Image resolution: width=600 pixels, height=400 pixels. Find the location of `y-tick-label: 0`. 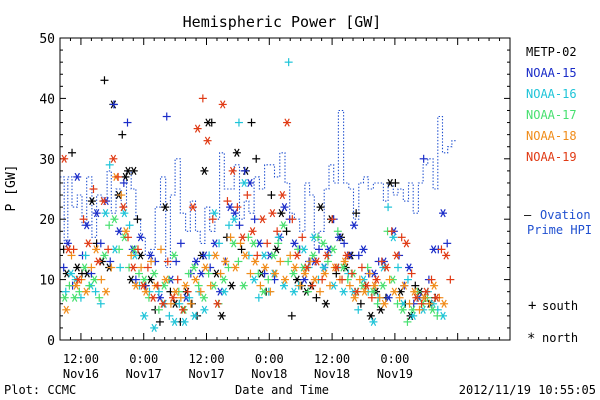

y-tick-label: 0 is located at coordinates (51, 341).